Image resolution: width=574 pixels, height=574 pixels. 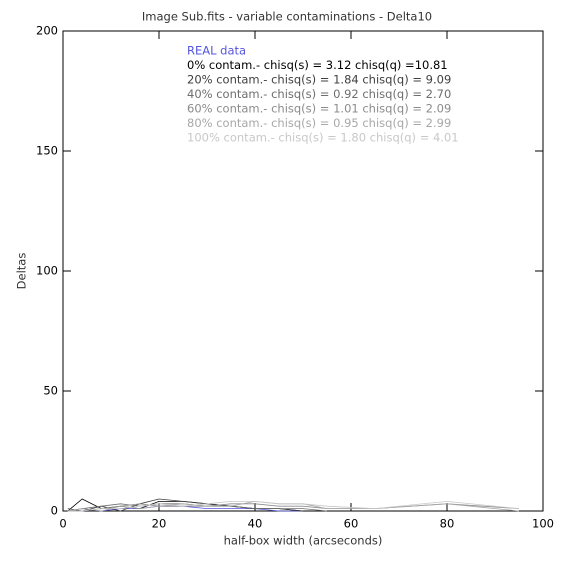 I want to click on y-tick-label: 100, so click(x=47, y=271).